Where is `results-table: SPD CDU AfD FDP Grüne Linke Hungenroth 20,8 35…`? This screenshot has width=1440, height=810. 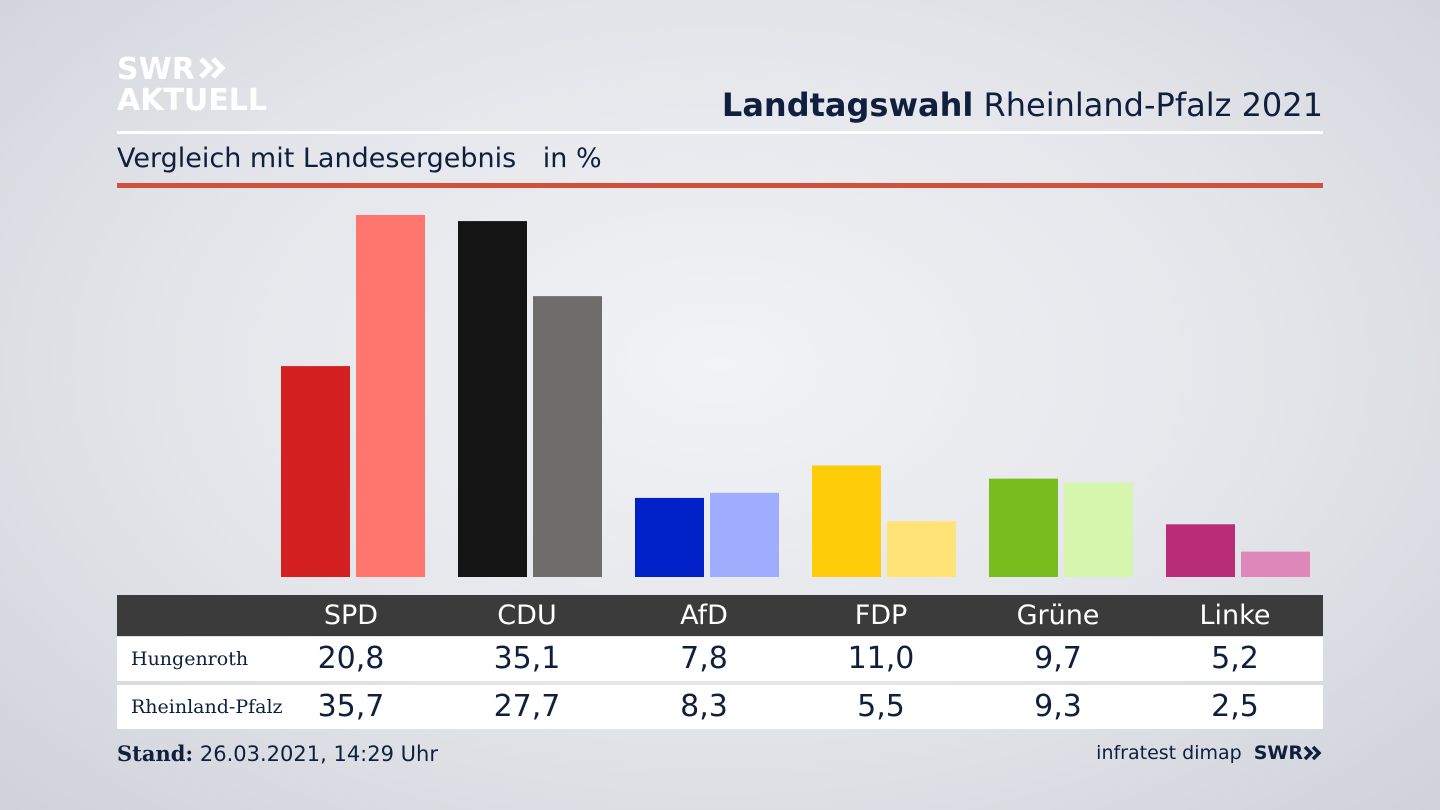
results-table: SPD CDU AfD FDP Grüne Linke Hungenroth 20,8 35… is located at coordinates (720, 662).